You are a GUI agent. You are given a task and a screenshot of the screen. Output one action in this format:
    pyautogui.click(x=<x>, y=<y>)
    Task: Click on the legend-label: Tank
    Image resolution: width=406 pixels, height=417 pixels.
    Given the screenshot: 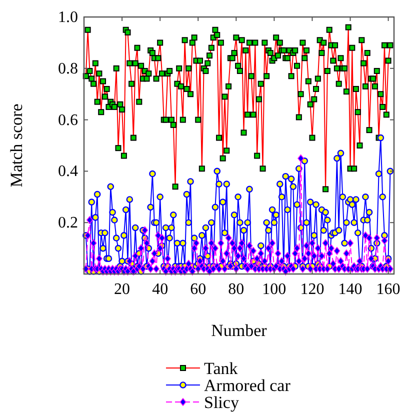 What is the action you would take?
    pyautogui.click(x=221, y=368)
    